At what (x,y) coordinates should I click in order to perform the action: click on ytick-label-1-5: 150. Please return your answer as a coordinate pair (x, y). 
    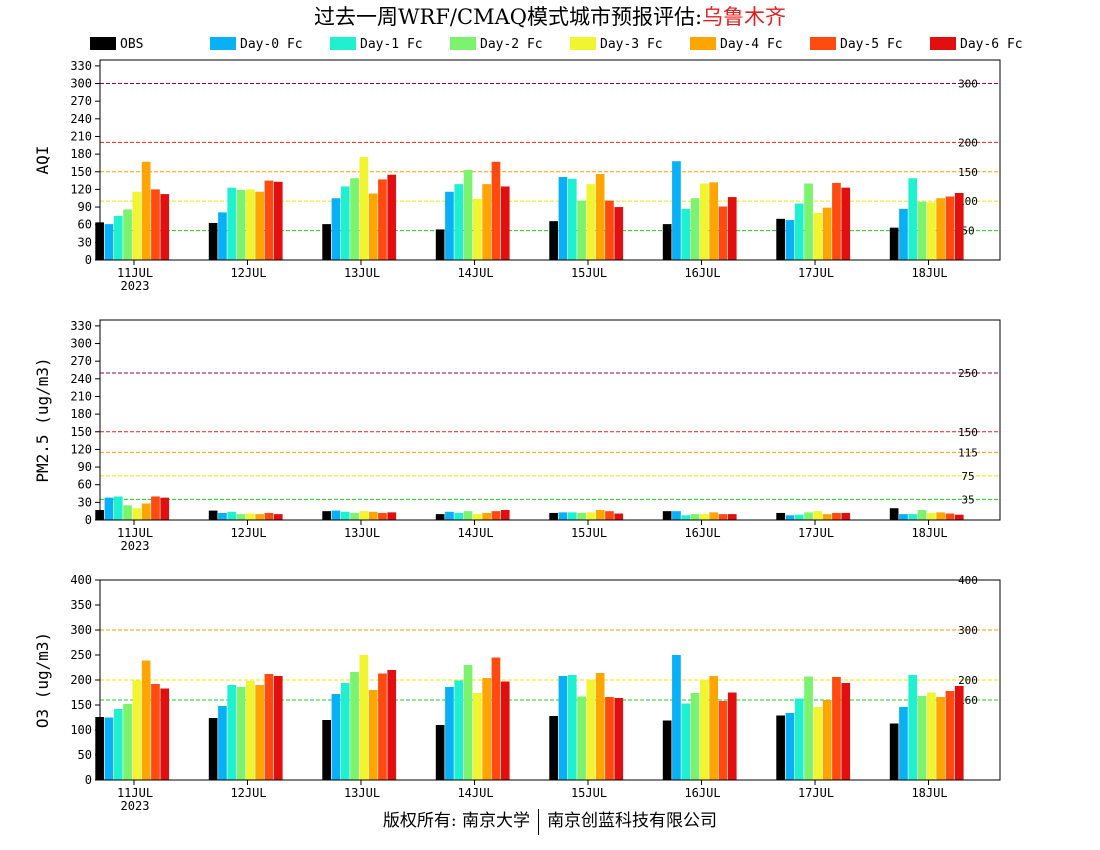
    Looking at the image, I should click on (81, 432).